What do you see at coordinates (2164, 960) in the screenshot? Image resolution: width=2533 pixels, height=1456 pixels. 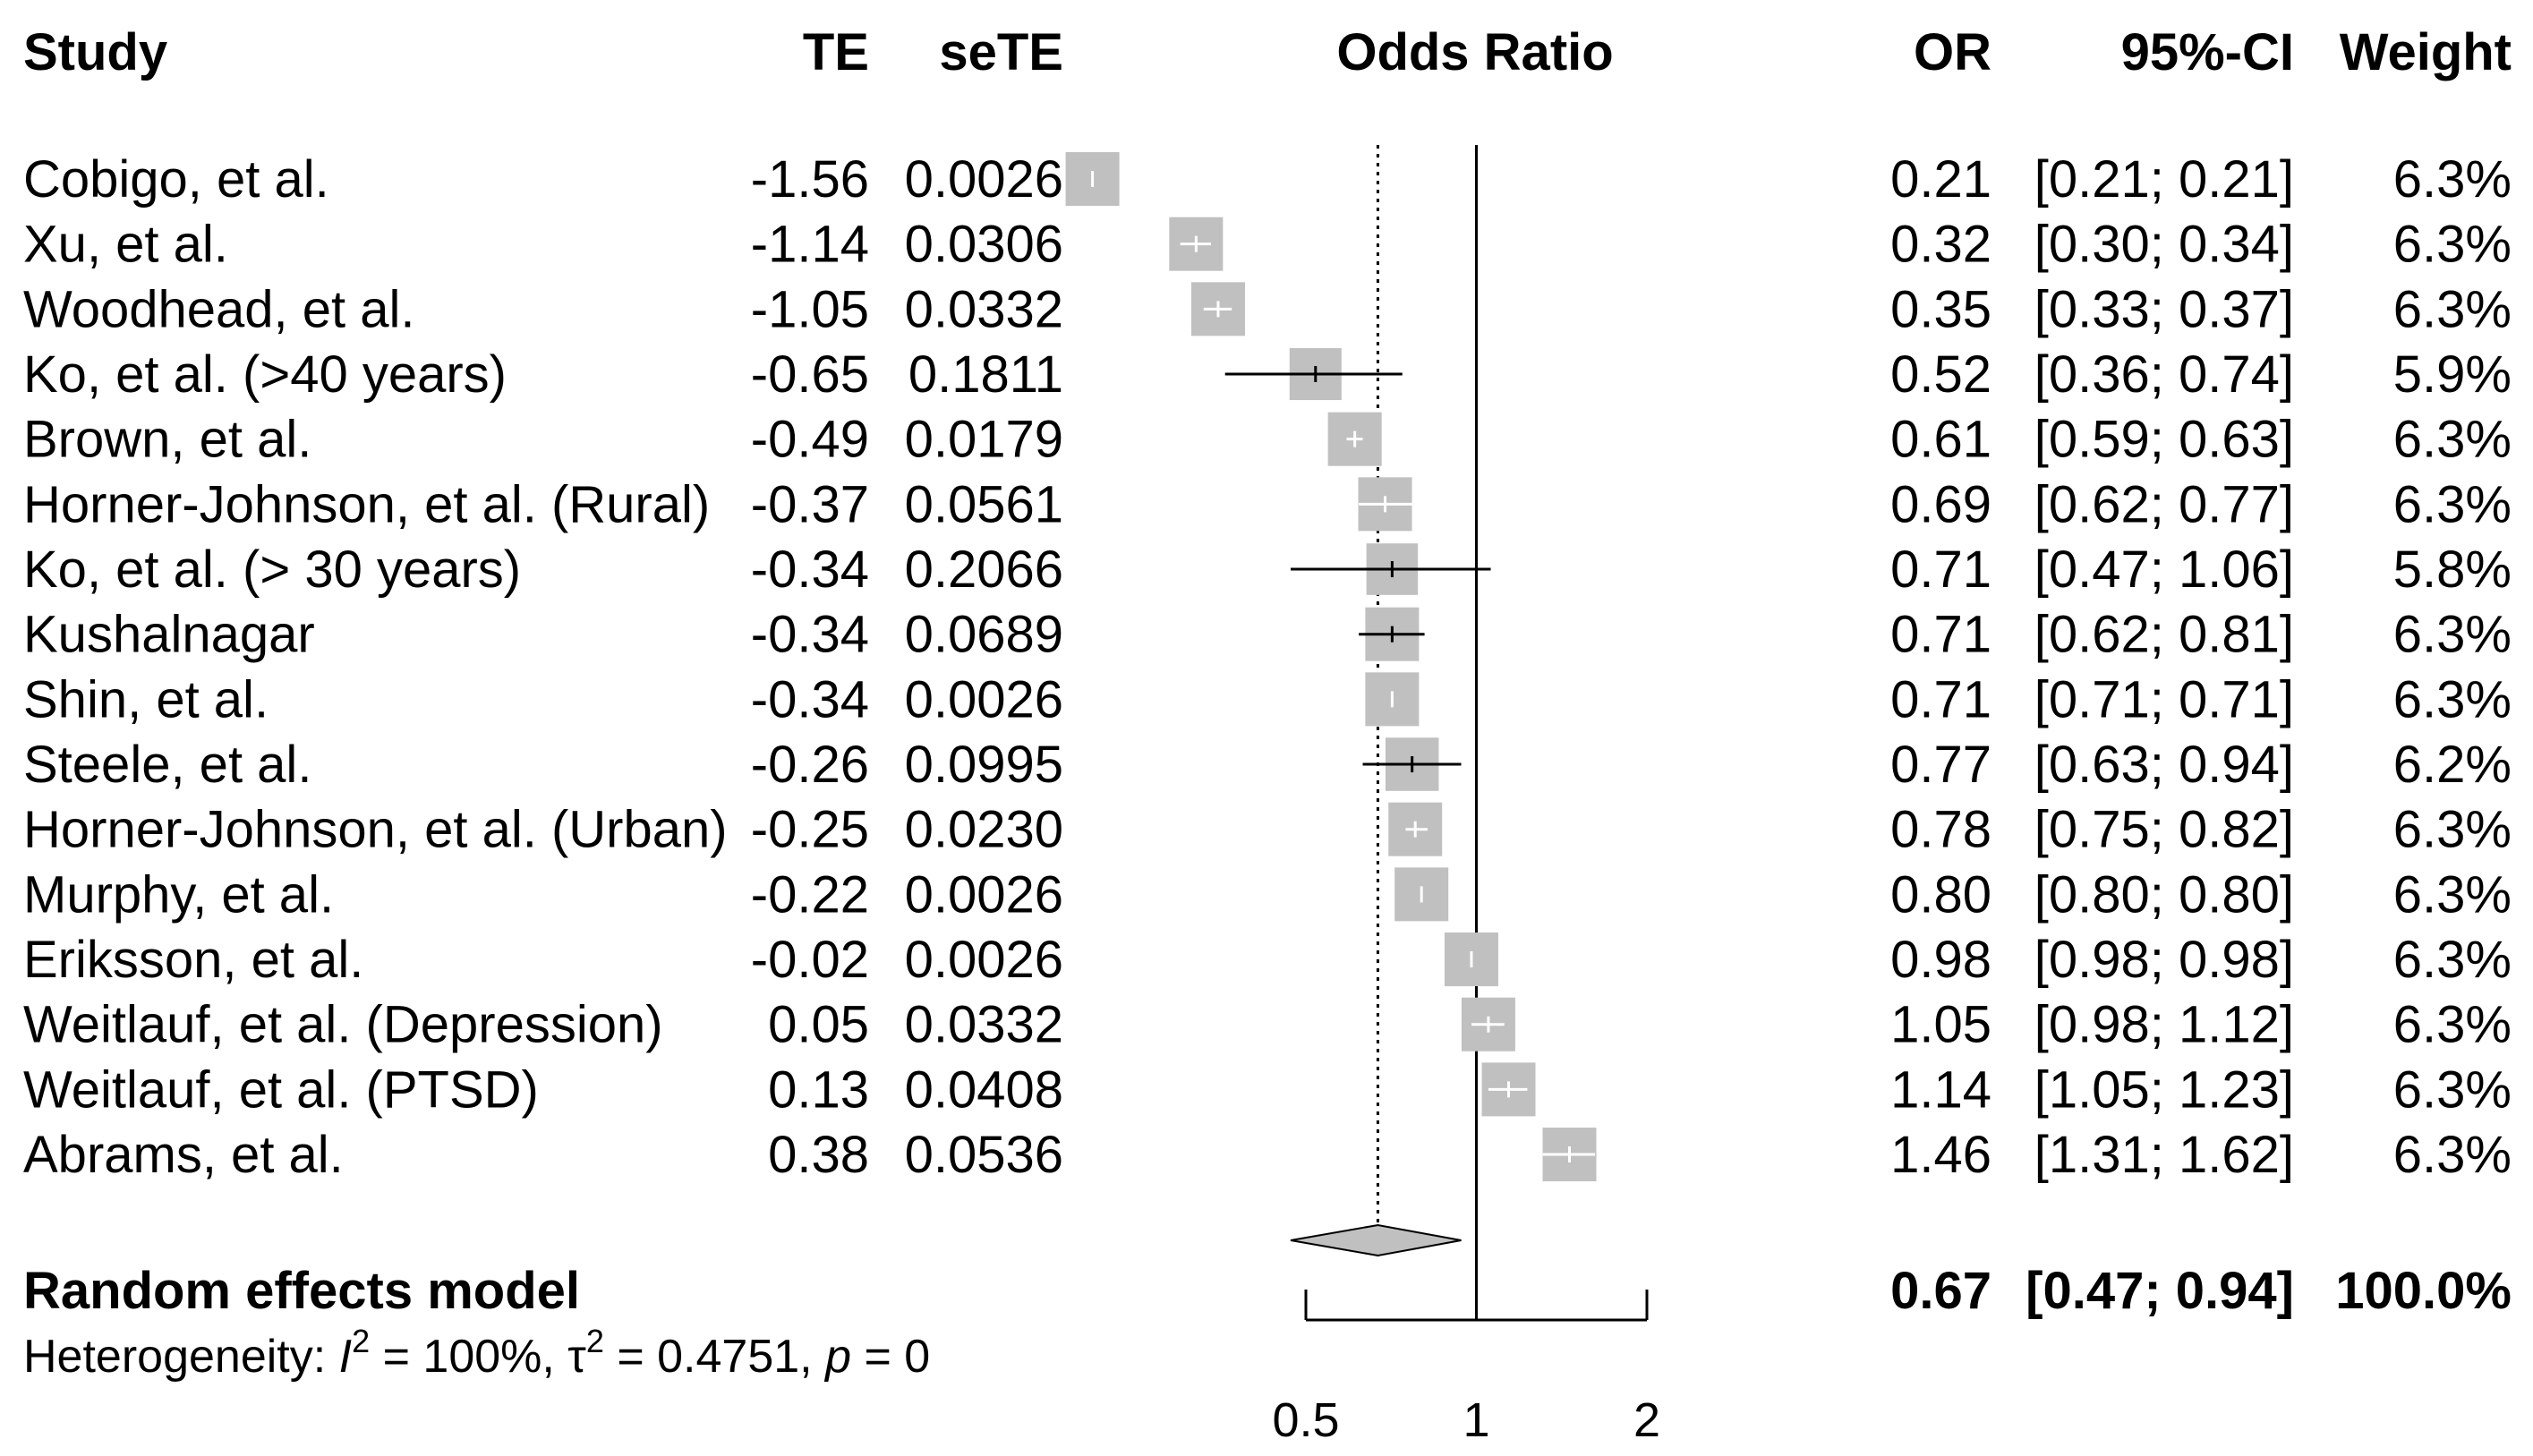 I see `study-ci: [0.98; 0.98]` at bounding box center [2164, 960].